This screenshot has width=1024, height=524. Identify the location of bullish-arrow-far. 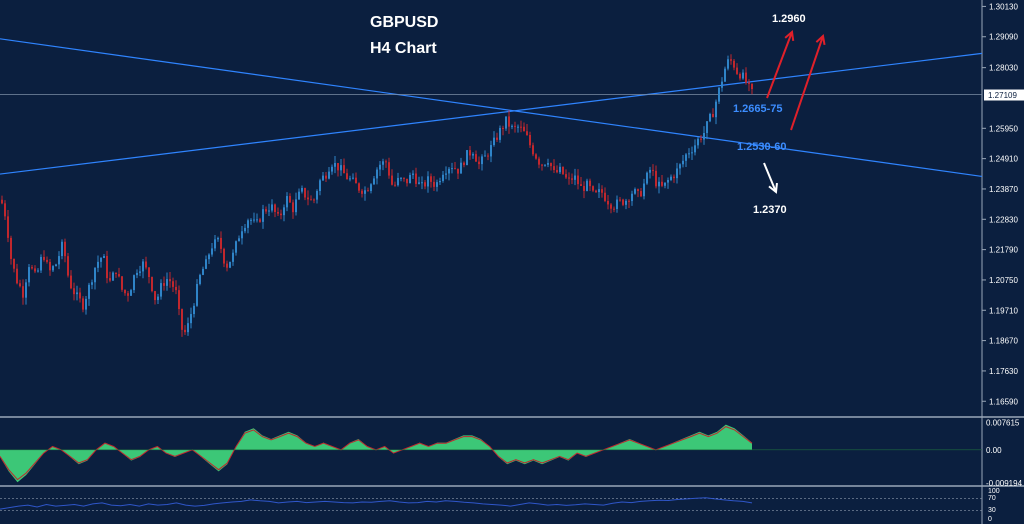
(808, 82).